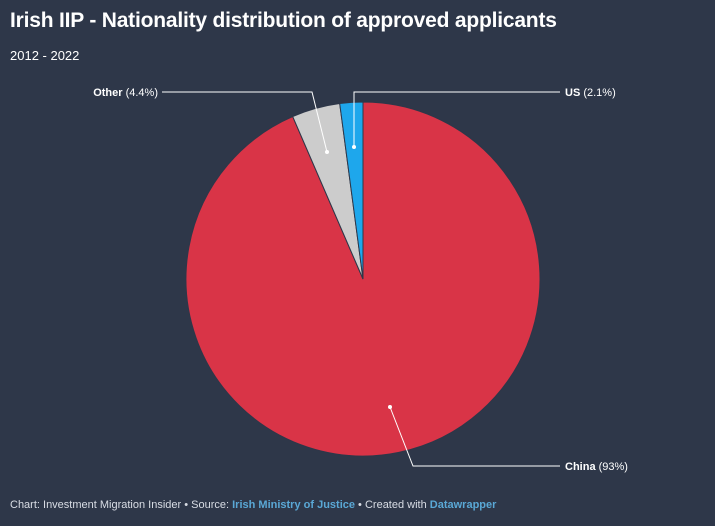 Image resolution: width=715 pixels, height=526 pixels. What do you see at coordinates (612, 467) in the screenshot?
I see `slice-value-china: (93%)` at bounding box center [612, 467].